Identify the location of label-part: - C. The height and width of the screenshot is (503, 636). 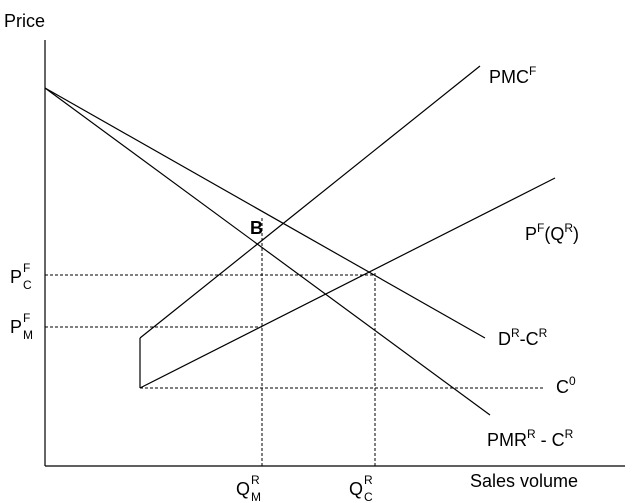
(550, 440).